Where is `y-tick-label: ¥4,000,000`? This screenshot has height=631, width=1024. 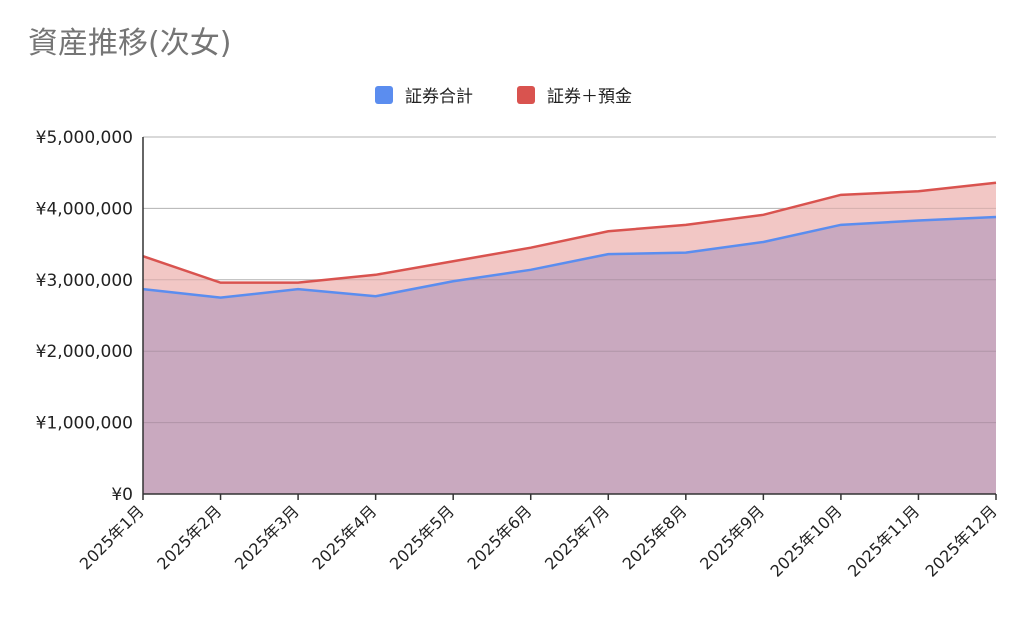
y-tick-label: ¥4,000,000 is located at coordinates (84, 209).